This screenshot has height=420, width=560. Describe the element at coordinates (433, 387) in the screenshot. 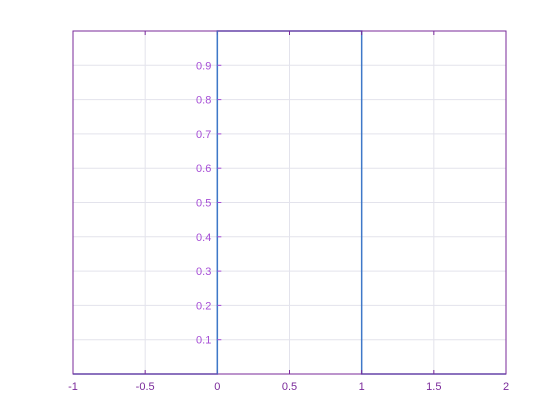

I see `x-tick-label: 1.5` at that location.